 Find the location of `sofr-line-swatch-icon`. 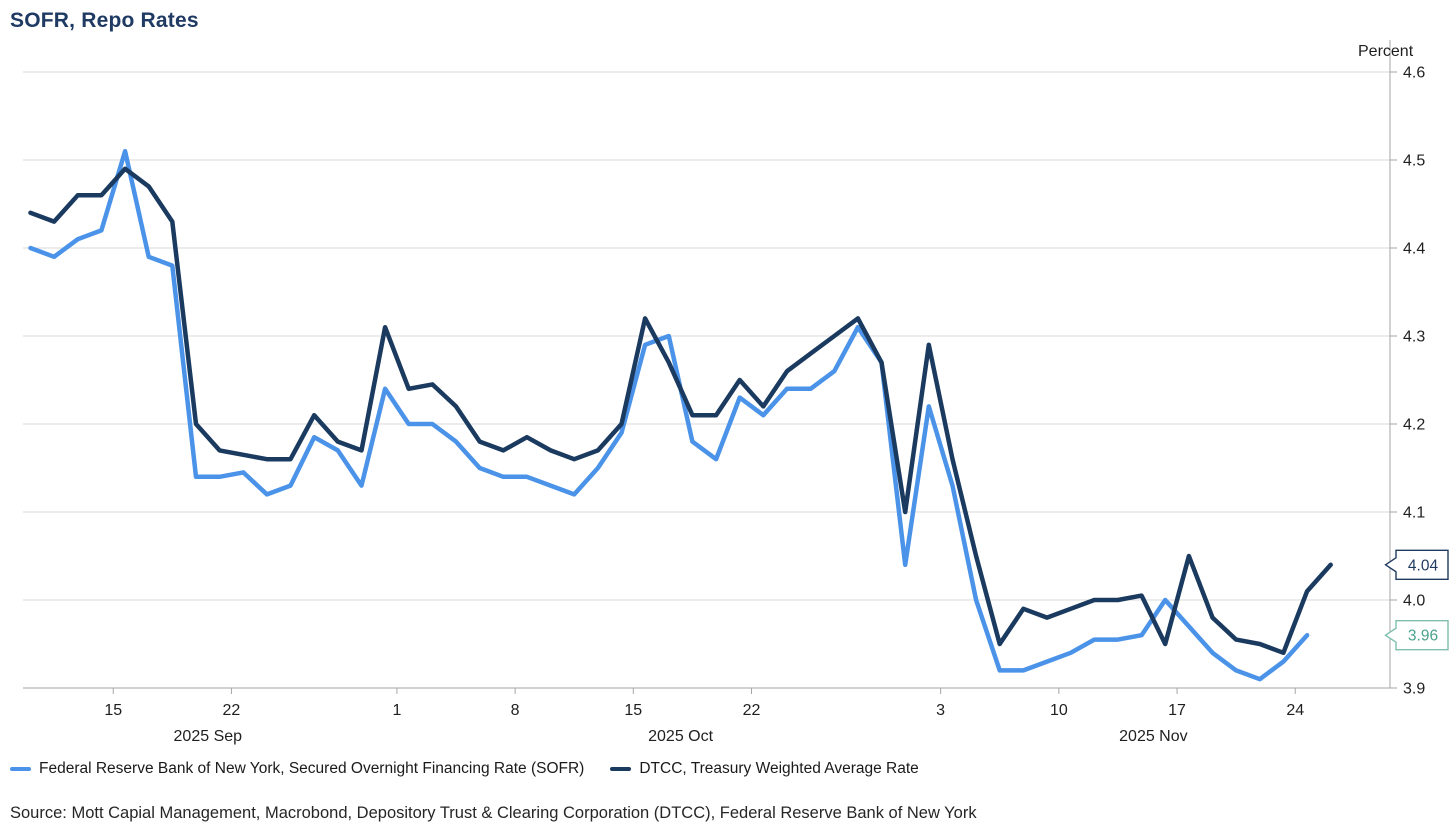

sofr-line-swatch-icon is located at coordinates (20, 769).